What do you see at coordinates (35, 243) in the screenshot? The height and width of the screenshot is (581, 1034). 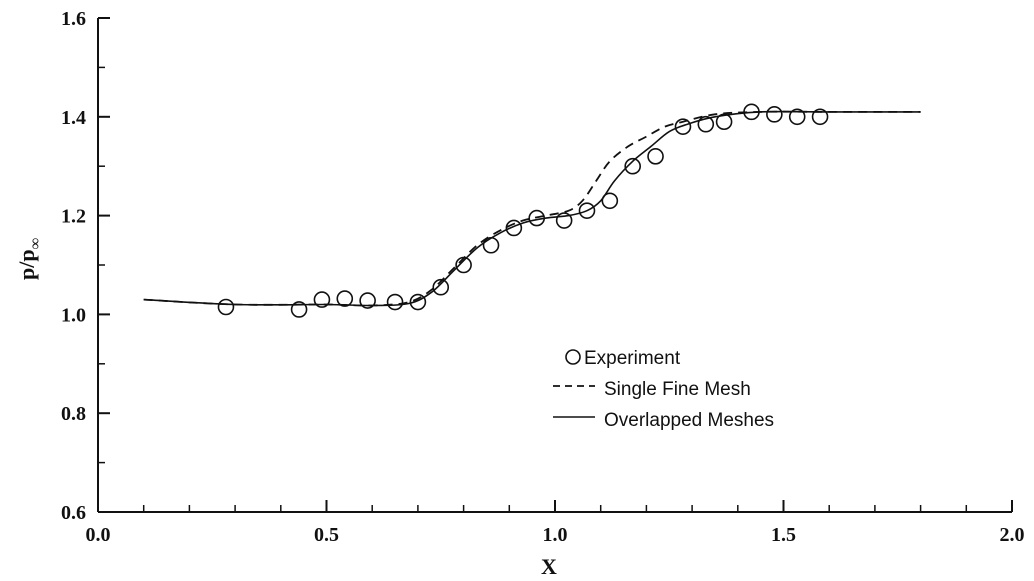 I see `y-axis-title-subscript: ∞` at bounding box center [35, 243].